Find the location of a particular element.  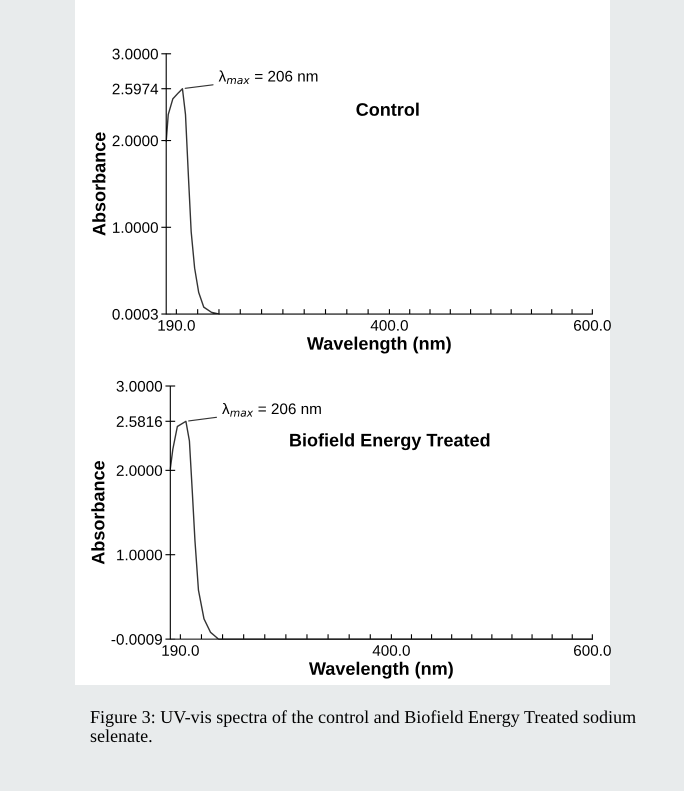

y-tick-label: 0.0003 is located at coordinates (135, 314).